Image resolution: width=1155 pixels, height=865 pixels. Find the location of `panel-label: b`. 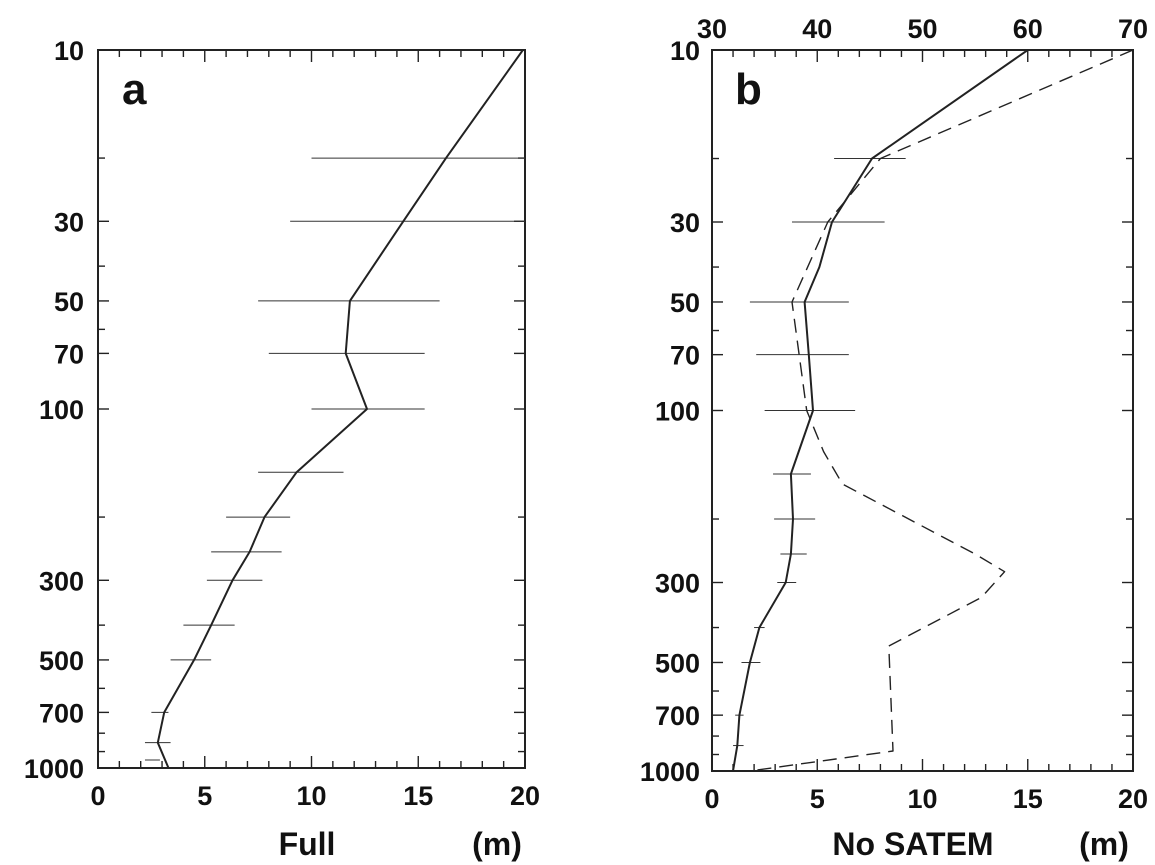

panel-label: b is located at coordinates (748, 89).